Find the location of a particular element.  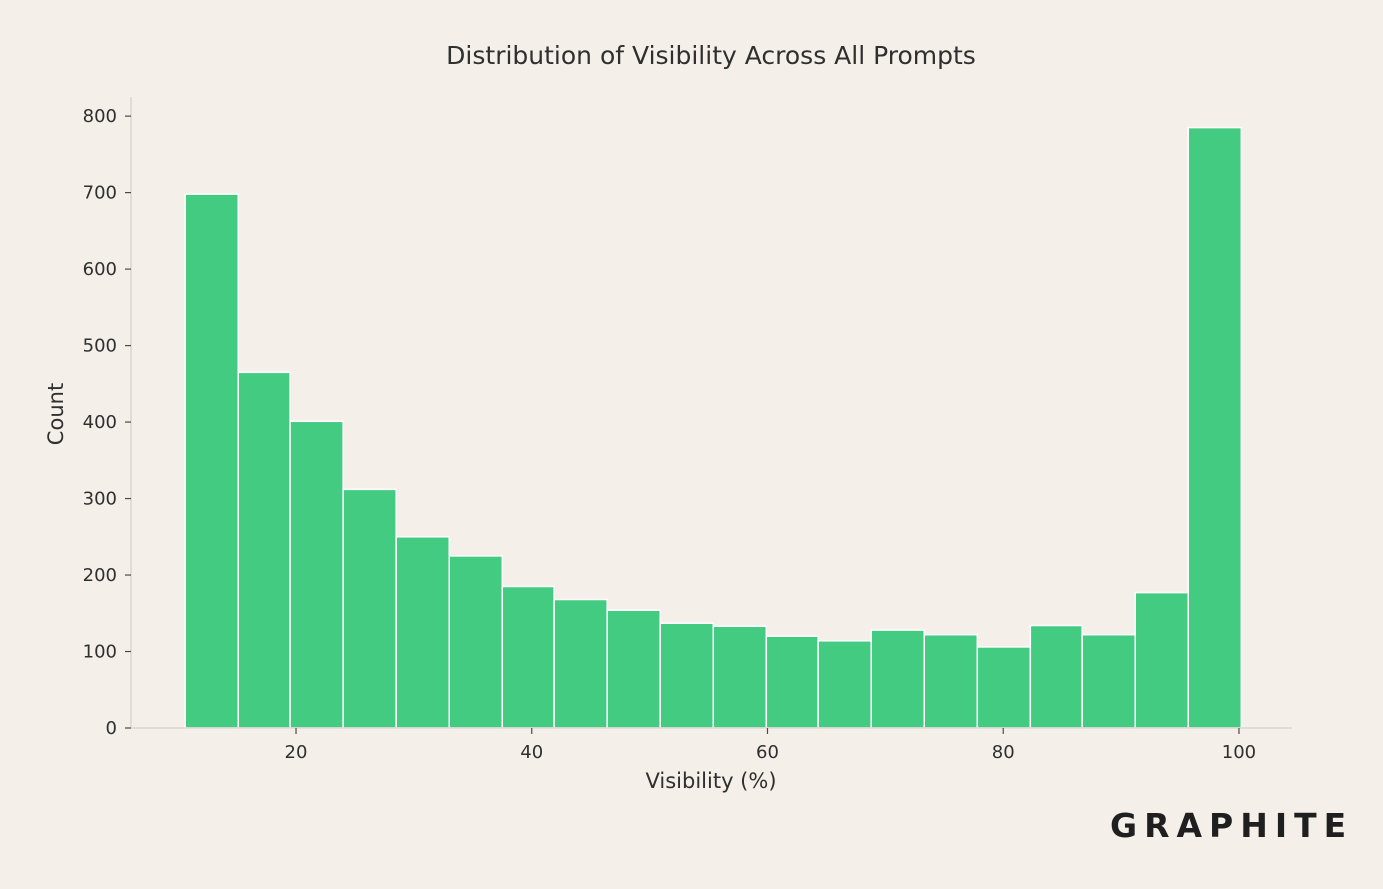

x-tick-label: 40 is located at coordinates (531, 752).